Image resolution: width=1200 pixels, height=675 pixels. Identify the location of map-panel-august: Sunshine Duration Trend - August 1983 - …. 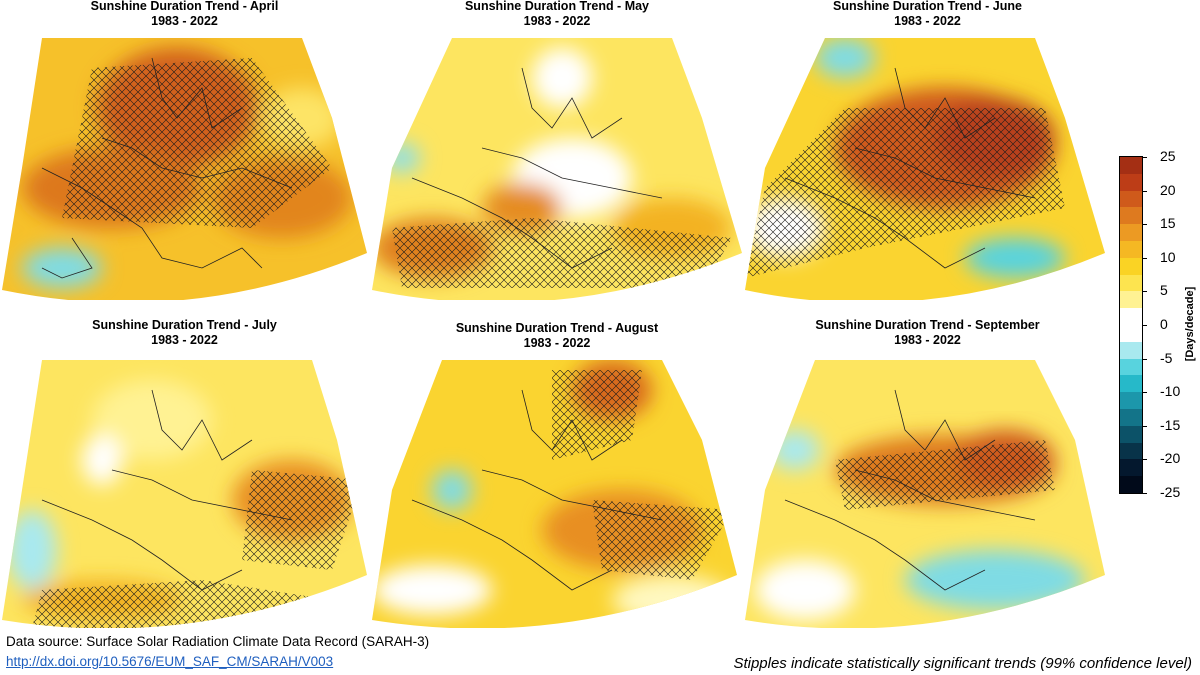
(557, 473).